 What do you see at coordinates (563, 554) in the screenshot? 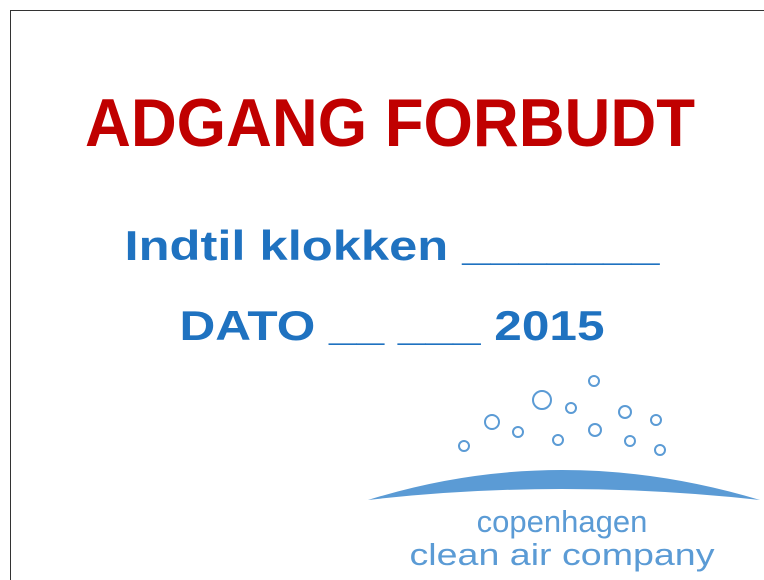
I see `logo-tagline: clean air company` at bounding box center [563, 554].